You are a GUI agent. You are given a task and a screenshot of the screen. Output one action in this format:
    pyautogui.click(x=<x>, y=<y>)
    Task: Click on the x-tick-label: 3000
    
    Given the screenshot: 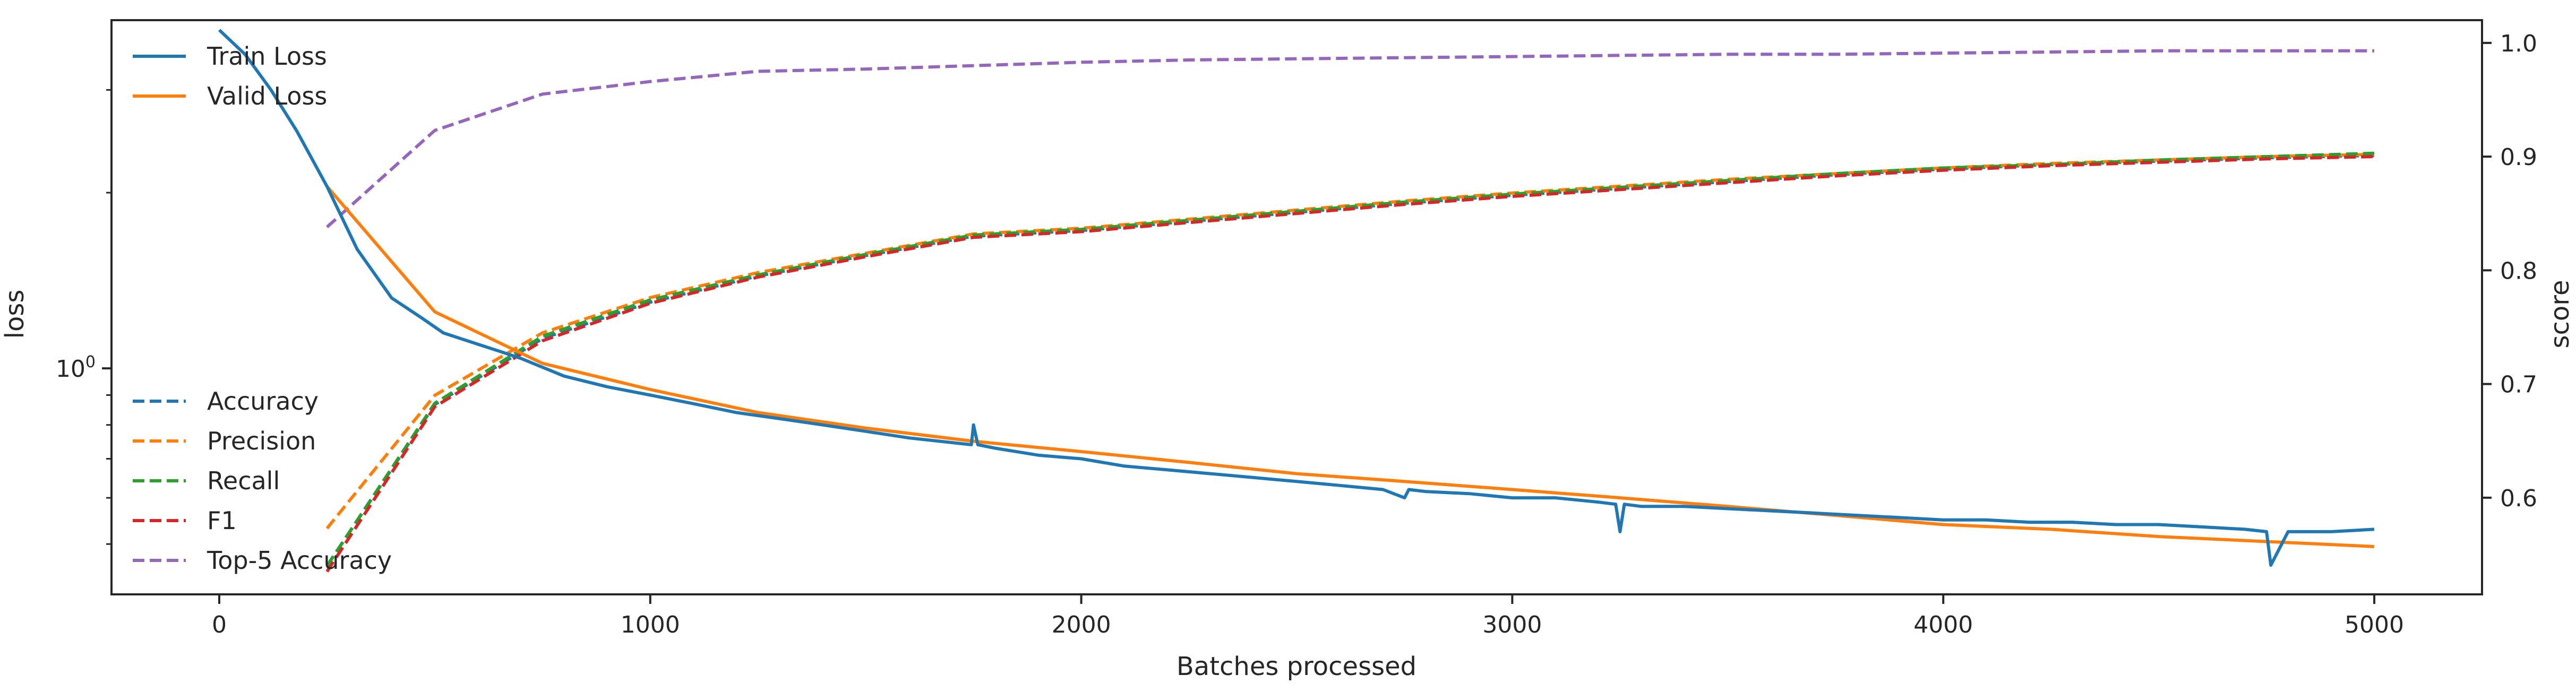 What is the action you would take?
    pyautogui.click(x=1512, y=624)
    